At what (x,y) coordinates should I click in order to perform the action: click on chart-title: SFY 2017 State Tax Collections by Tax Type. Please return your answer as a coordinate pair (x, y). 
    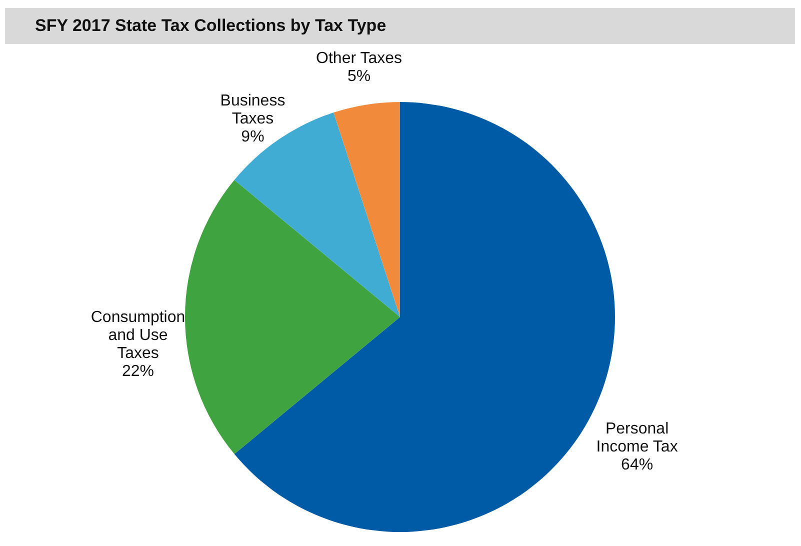
    Looking at the image, I should click on (210, 25).